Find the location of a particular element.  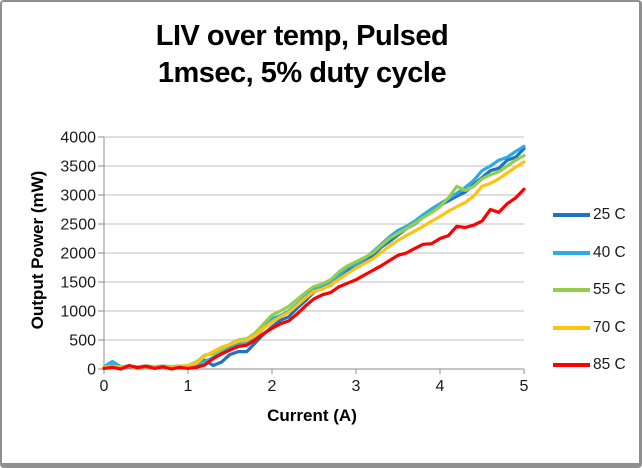

y-tick-label: 1000 is located at coordinates (78, 312).